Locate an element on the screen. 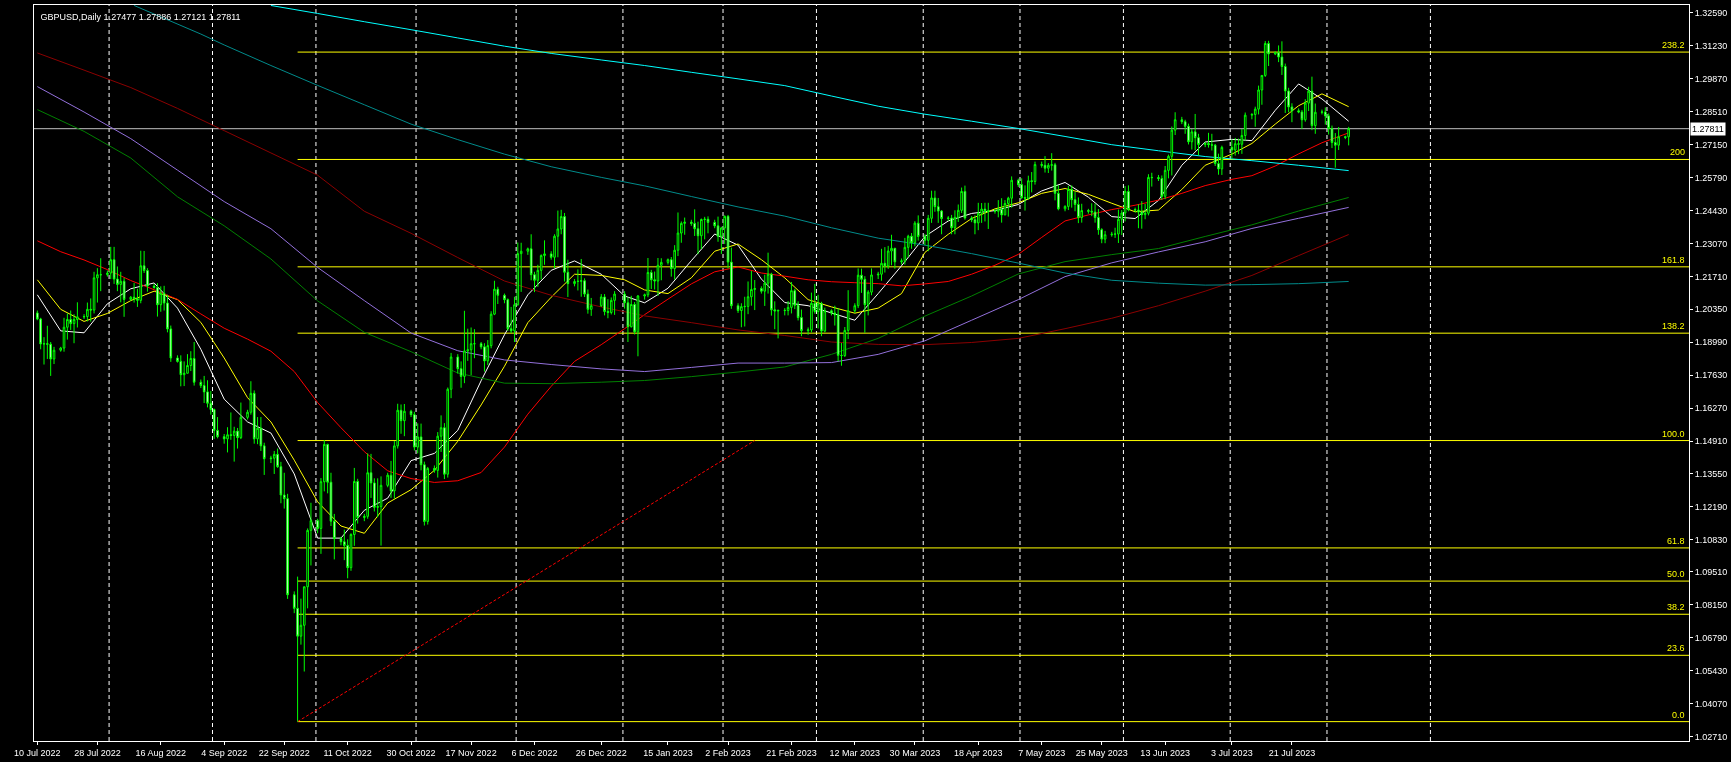 This screenshot has width=1731, height=762. x-tick-label: 11 Oct 2022 is located at coordinates (347, 752).